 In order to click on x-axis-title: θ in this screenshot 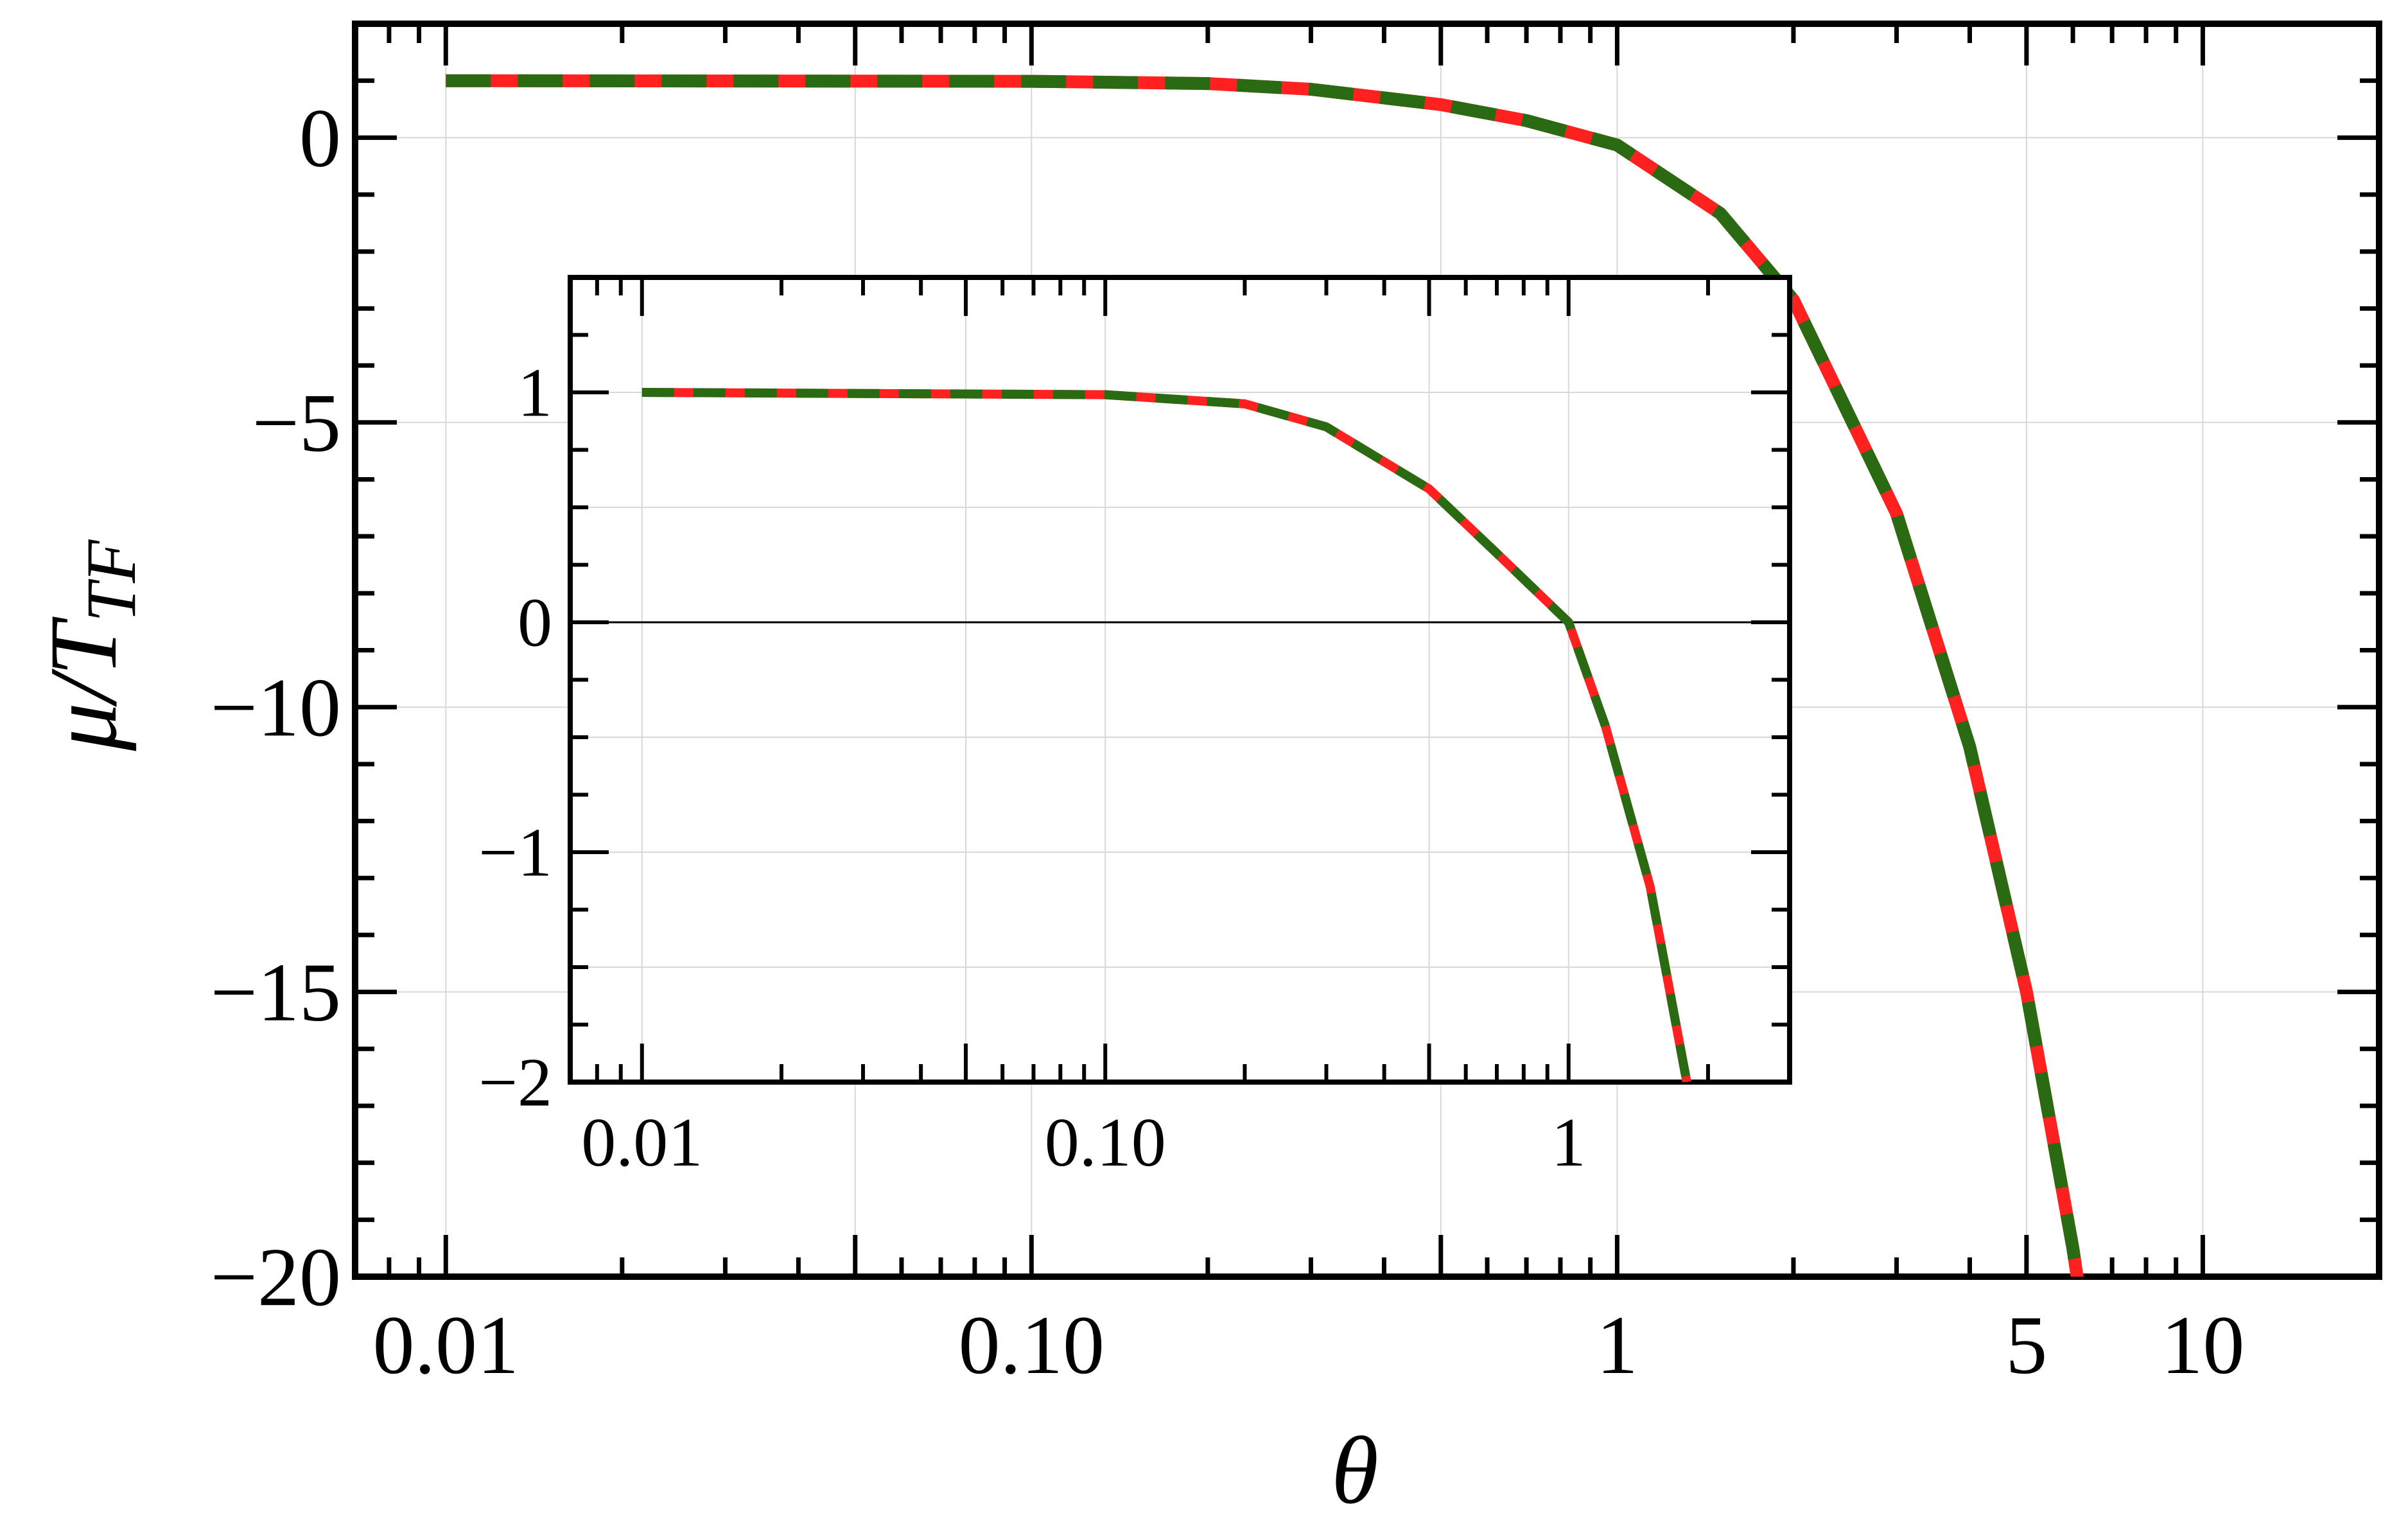, I will do `click(1355, 1465)`.